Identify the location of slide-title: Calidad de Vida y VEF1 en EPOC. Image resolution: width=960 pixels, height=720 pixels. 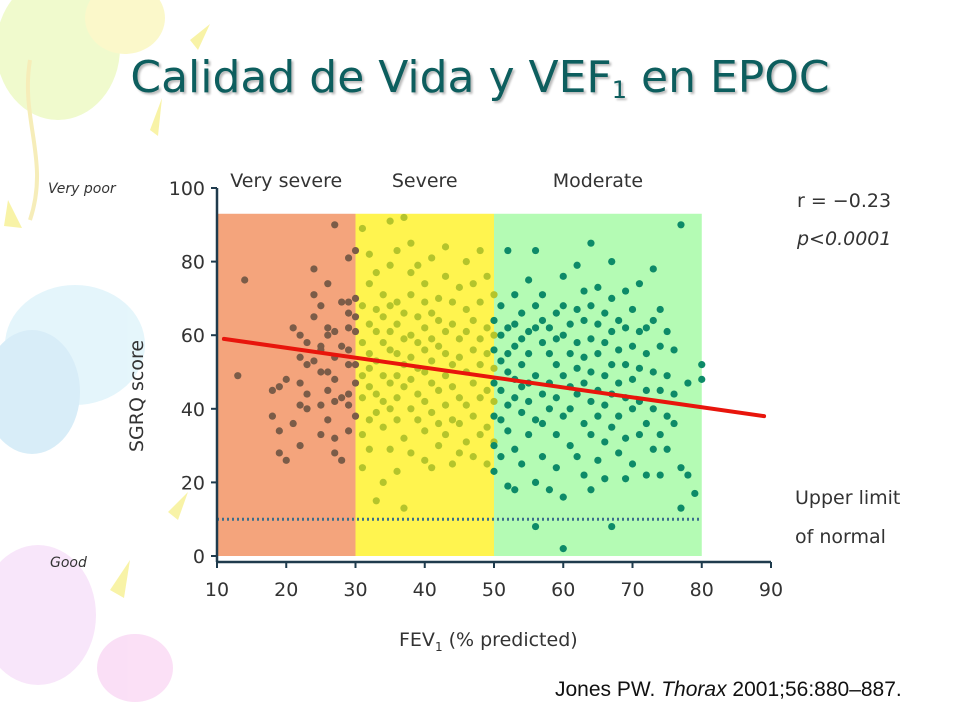
(480, 78).